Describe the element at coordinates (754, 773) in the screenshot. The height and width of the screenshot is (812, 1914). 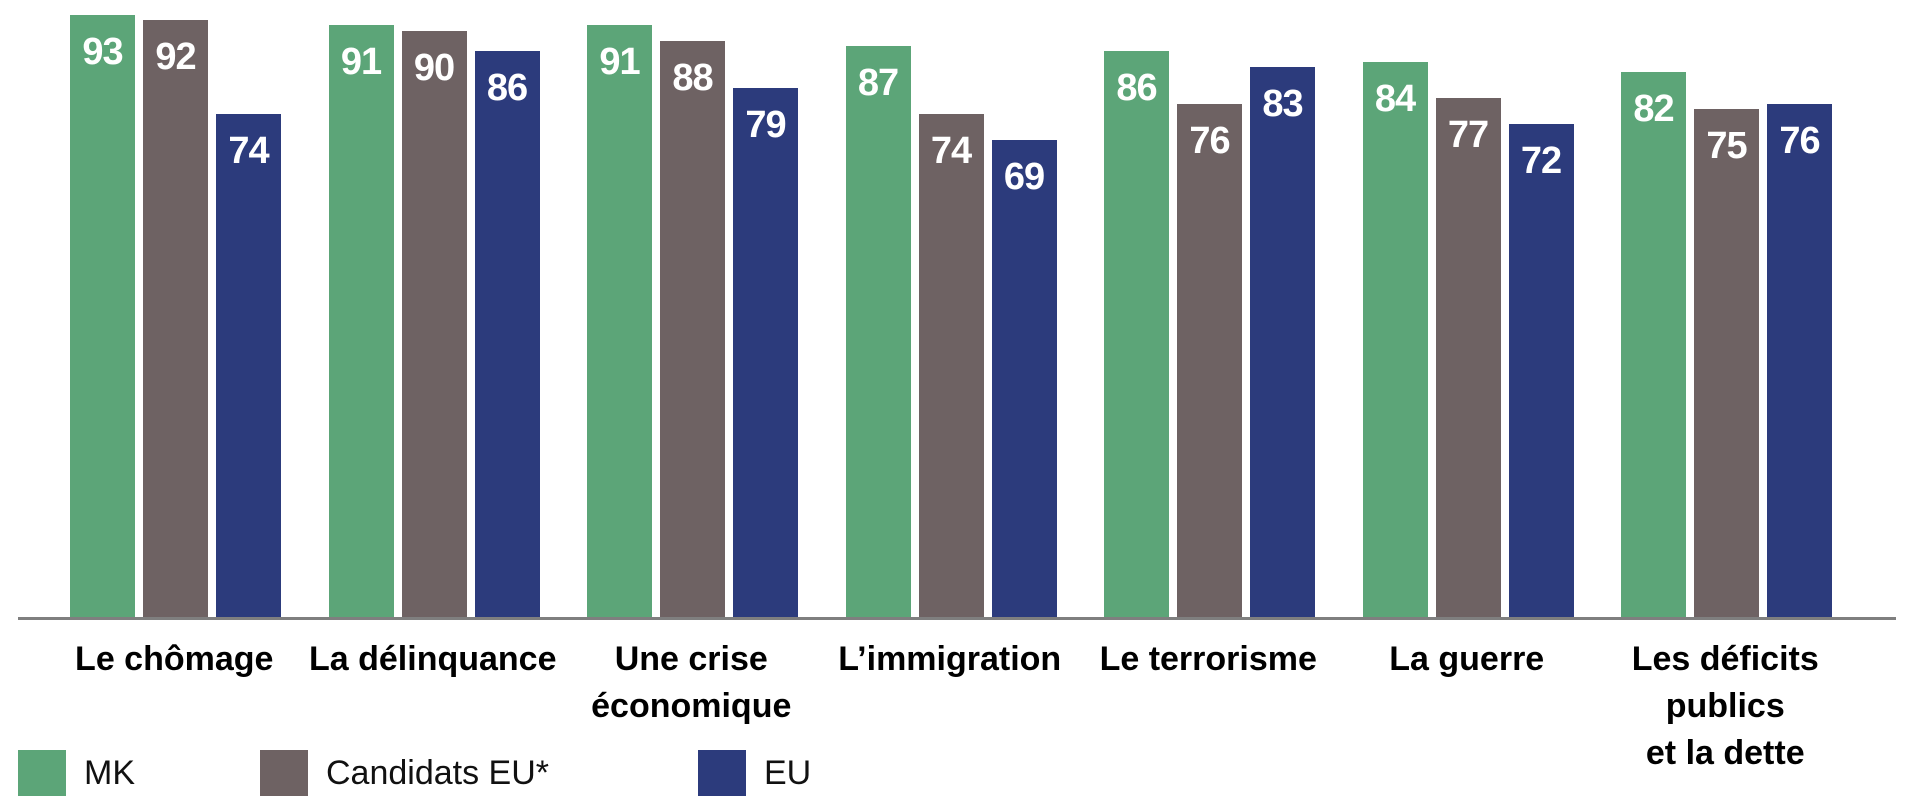
I see `legend-item-eu: EU` at that location.